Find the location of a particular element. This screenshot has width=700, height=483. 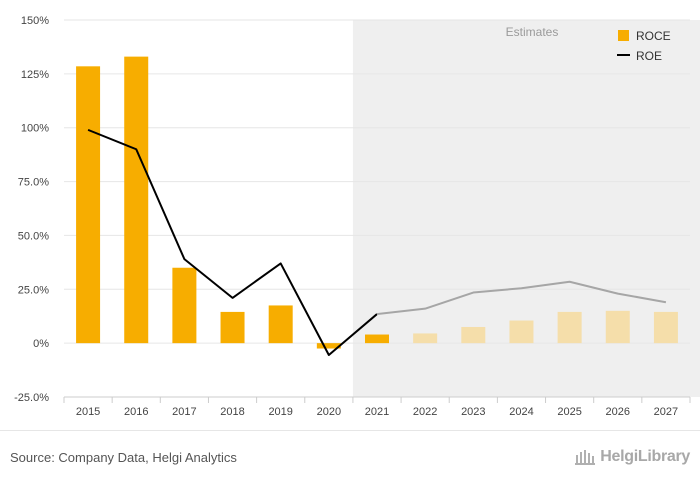

x-tick-label: 2015 is located at coordinates (88, 412).